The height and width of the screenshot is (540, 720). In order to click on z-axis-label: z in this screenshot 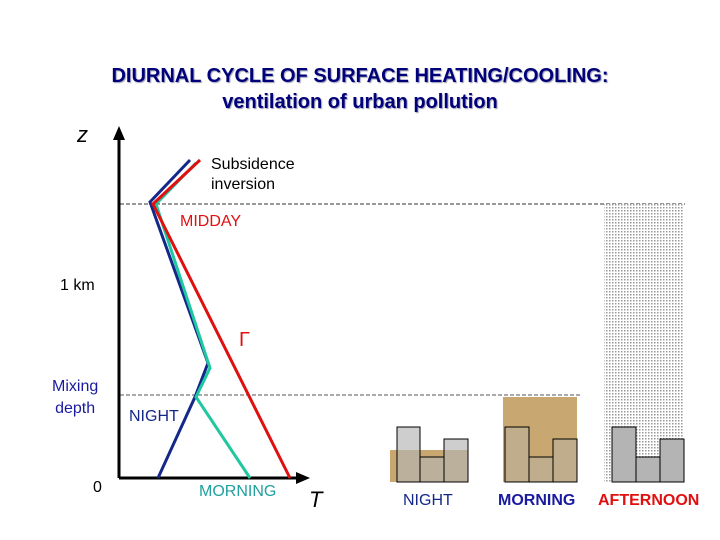, I will do `click(82, 134)`.